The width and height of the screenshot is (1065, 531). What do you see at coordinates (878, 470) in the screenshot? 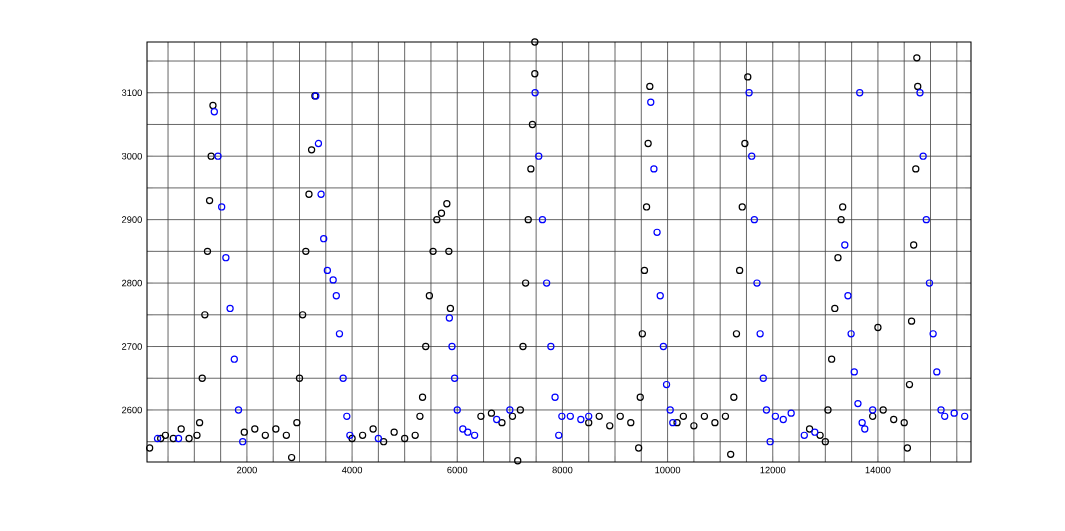
I see `x-tick-label: 14000` at bounding box center [878, 470].